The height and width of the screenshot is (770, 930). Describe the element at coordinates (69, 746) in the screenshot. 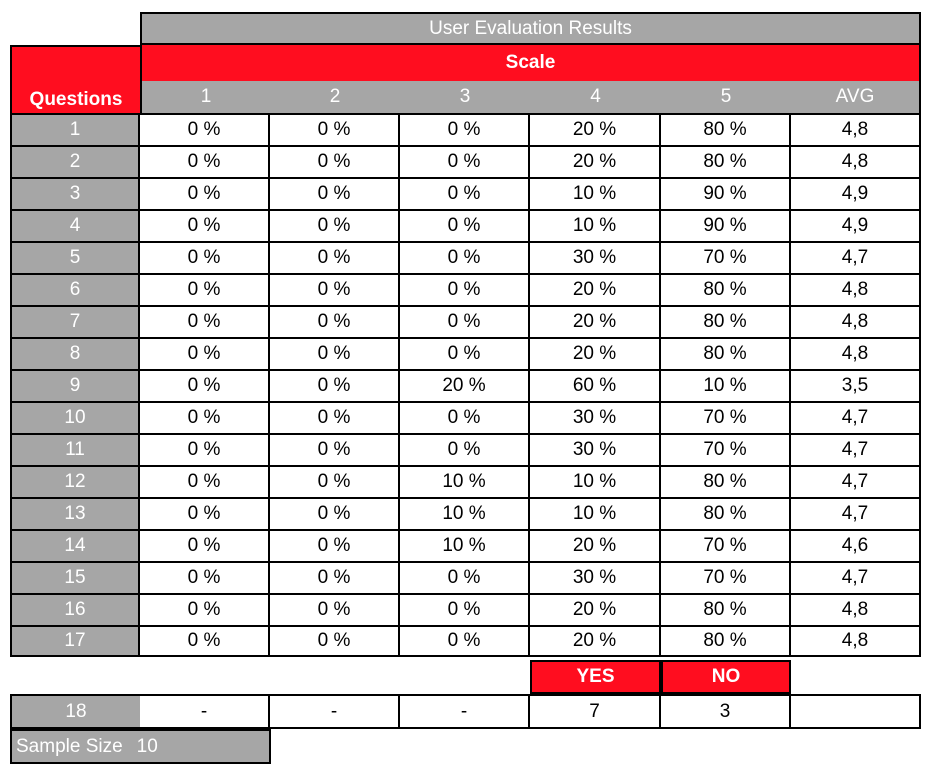

I see `sample-size-label: Sample Size` at that location.